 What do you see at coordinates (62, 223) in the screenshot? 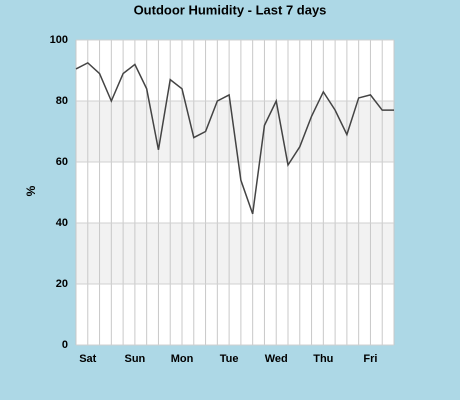
I see `y-tick-label: 40` at bounding box center [62, 223].